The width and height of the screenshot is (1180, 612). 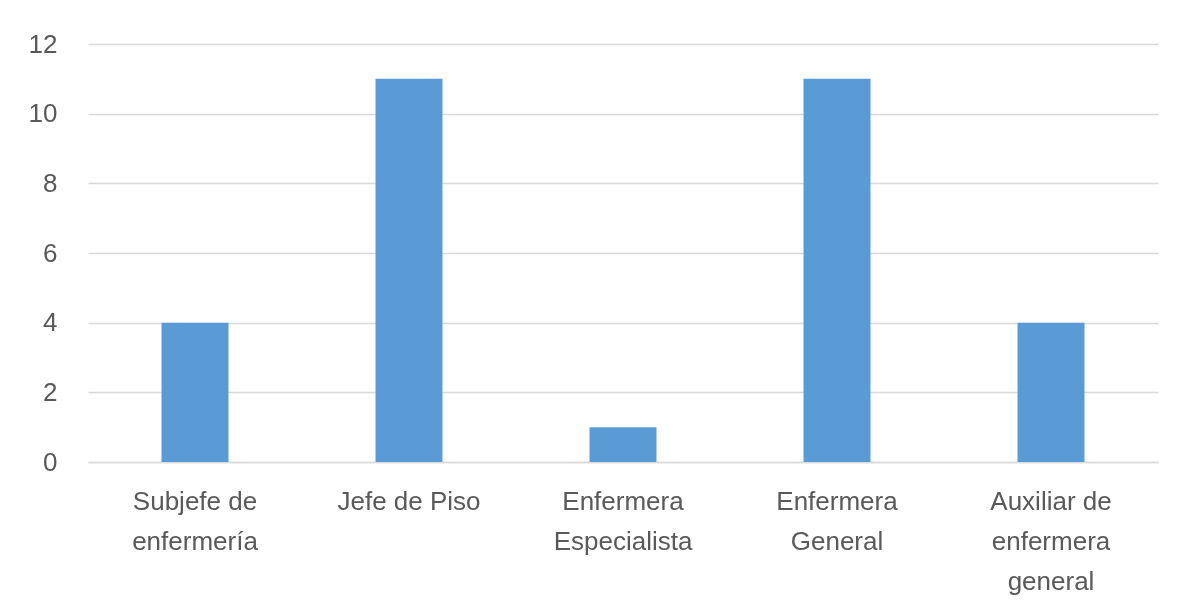 What do you see at coordinates (409, 500) in the screenshot?
I see `x-tick-label: Jefe de Piso` at bounding box center [409, 500].